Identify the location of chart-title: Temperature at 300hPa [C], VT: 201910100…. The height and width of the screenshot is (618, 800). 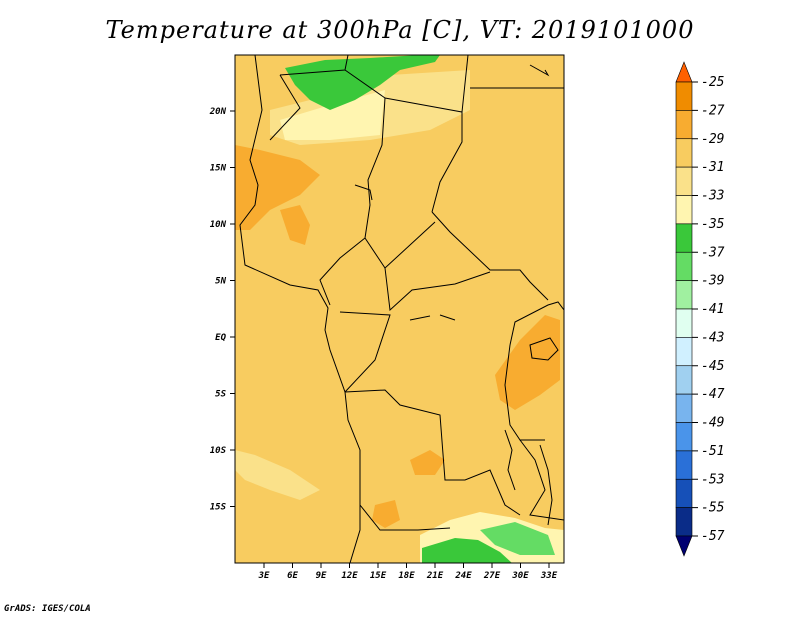
(400, 30).